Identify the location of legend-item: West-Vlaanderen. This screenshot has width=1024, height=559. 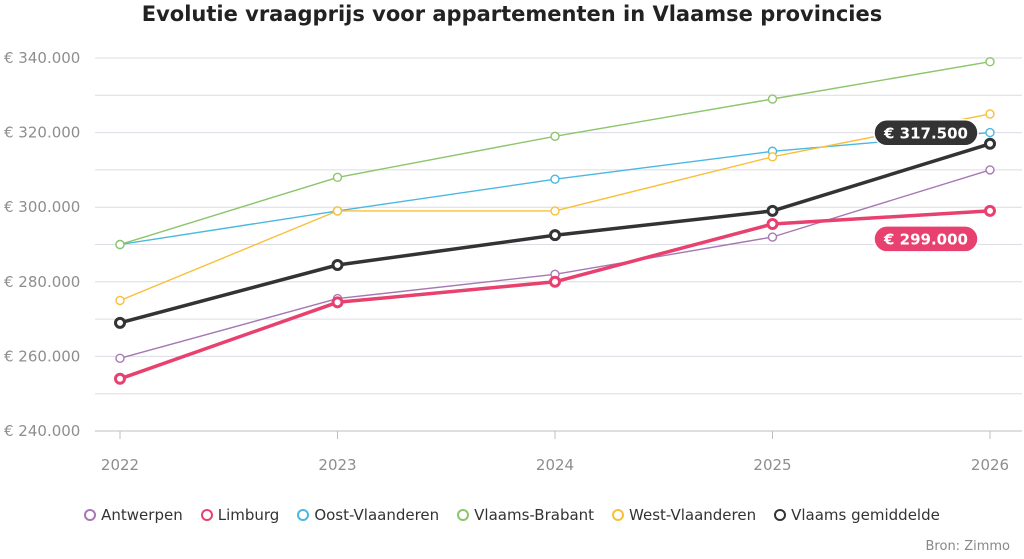
(684, 515).